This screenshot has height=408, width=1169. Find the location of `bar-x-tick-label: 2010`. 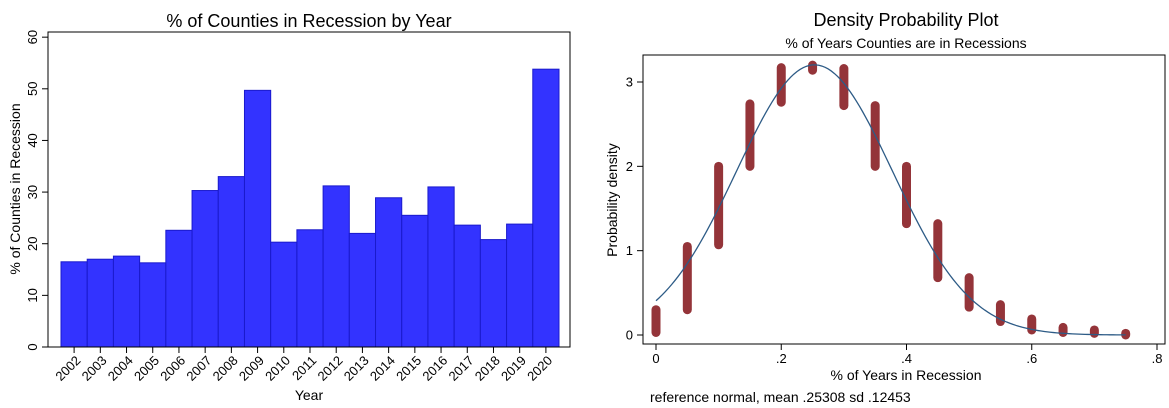

bar-x-tick-label: 2010 is located at coordinates (277, 368).